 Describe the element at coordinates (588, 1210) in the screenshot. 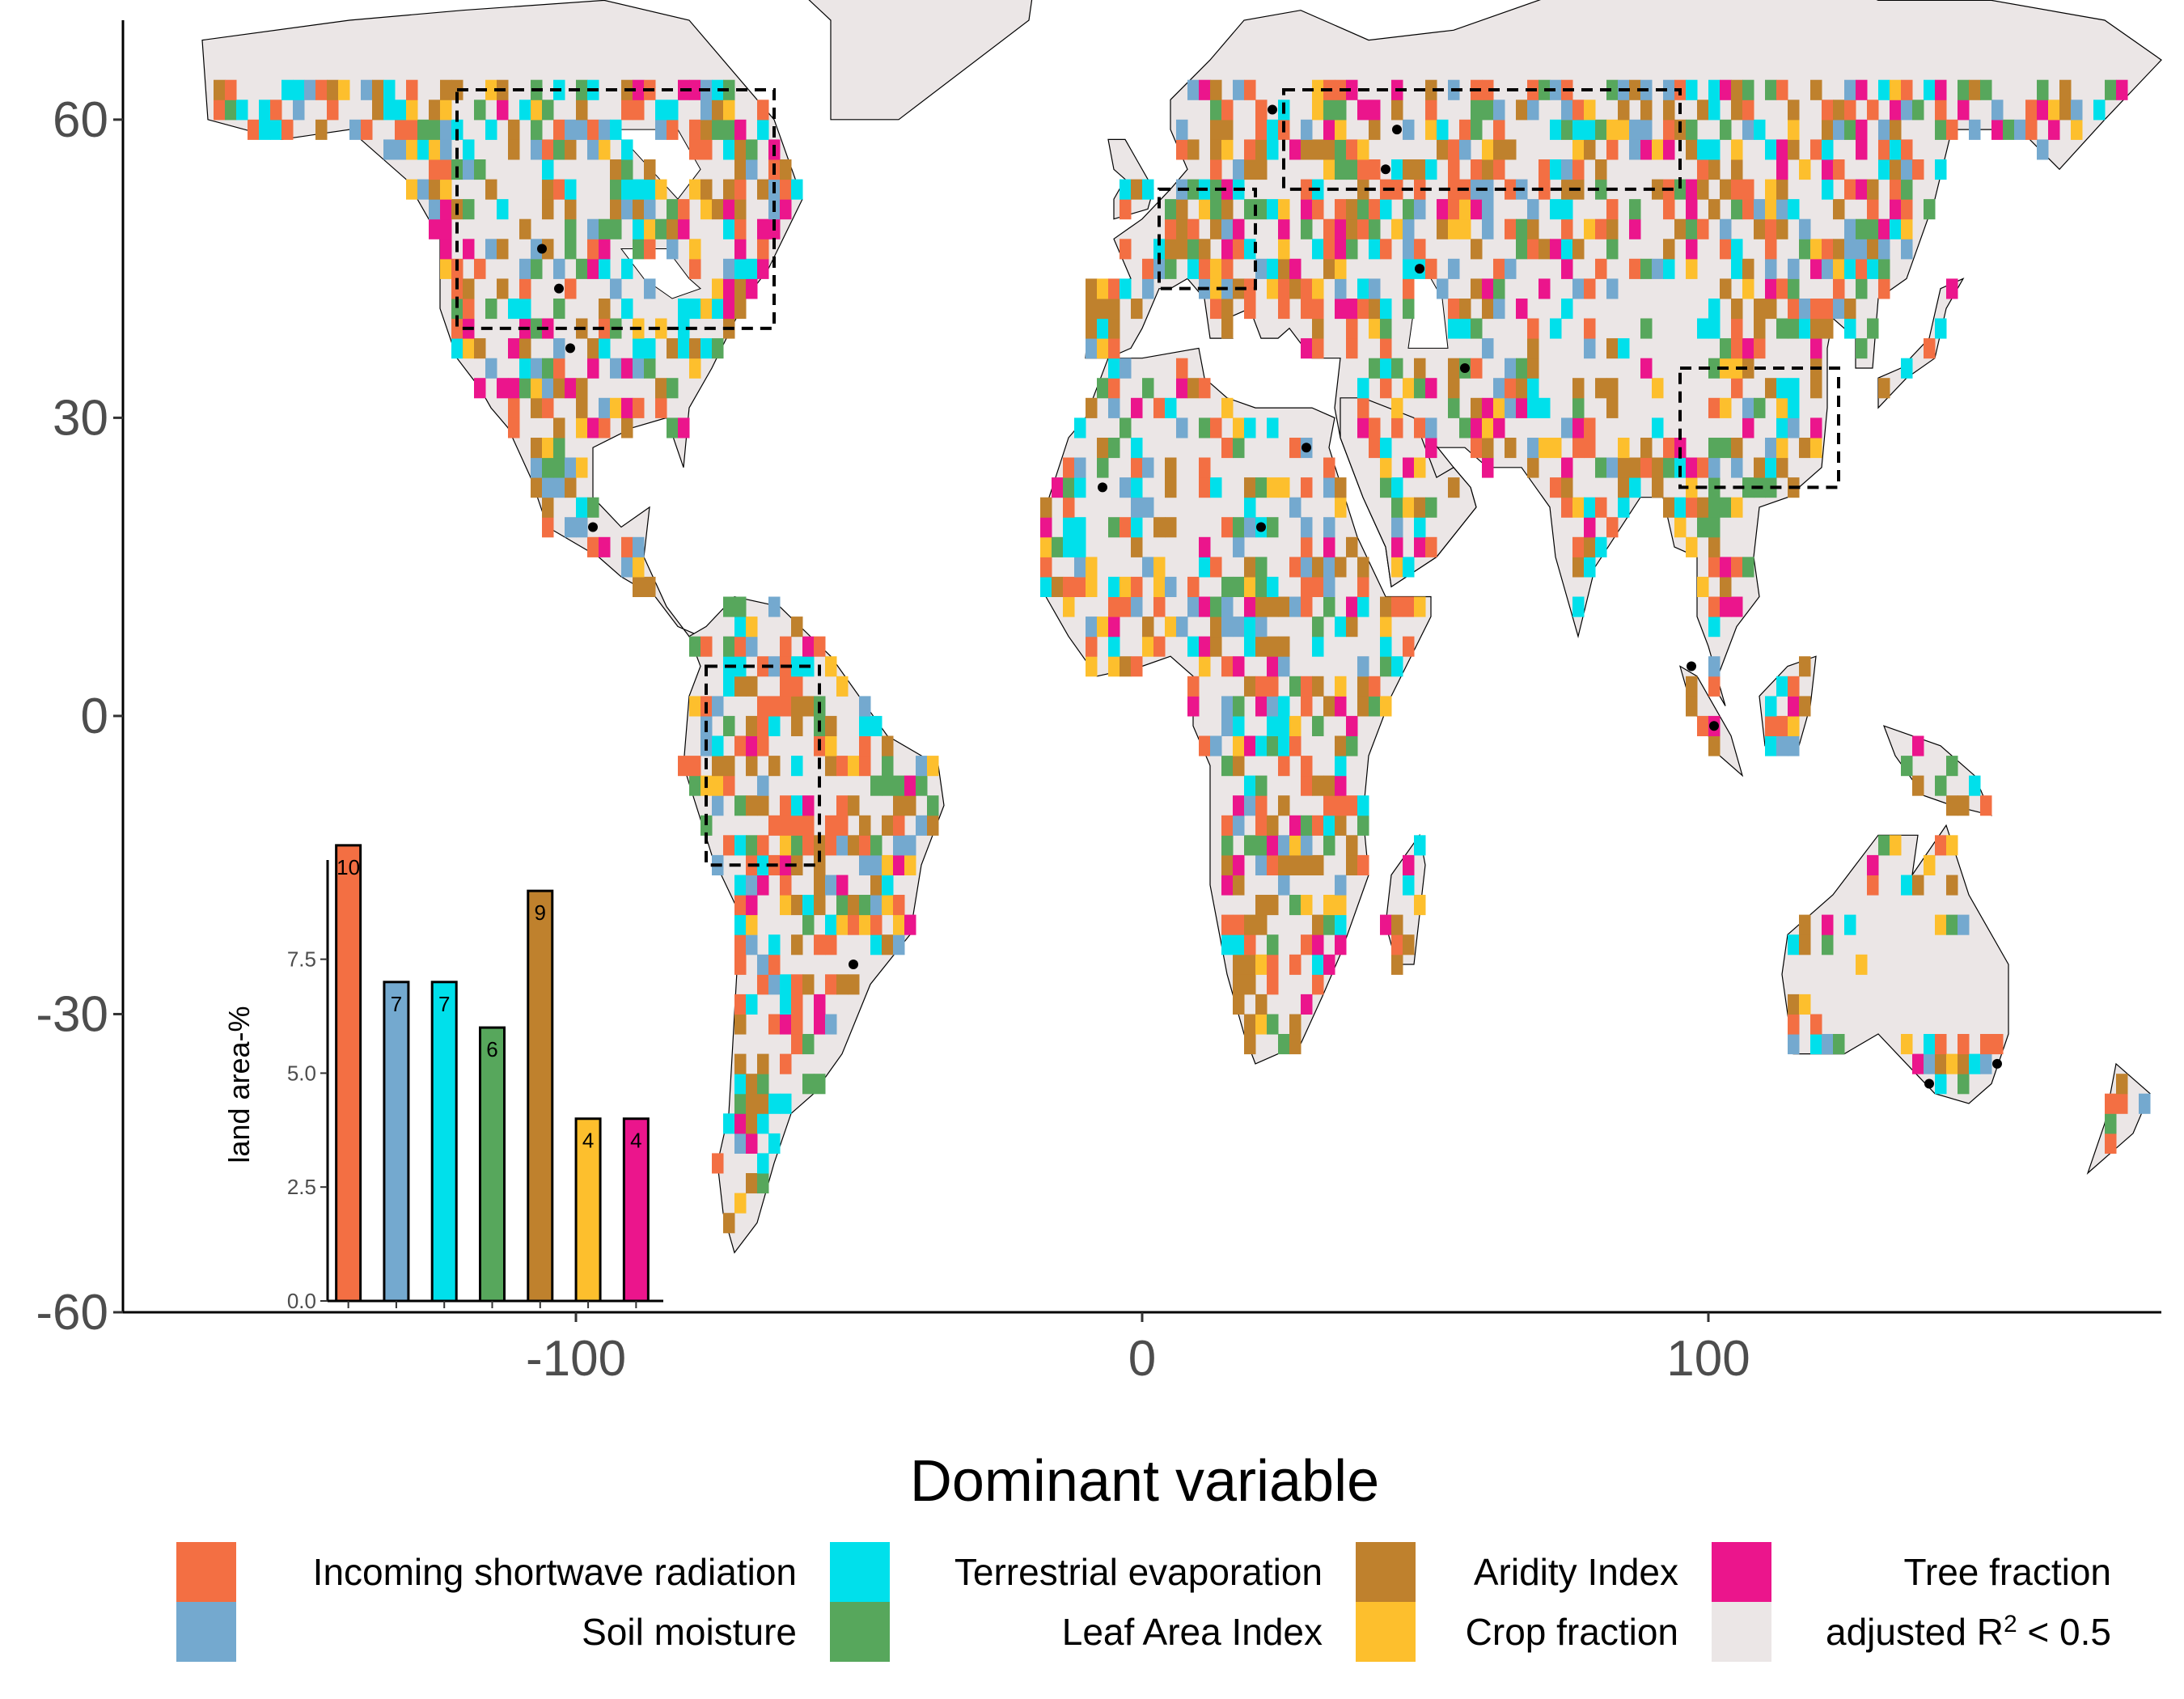

I see `inset-bar` at that location.